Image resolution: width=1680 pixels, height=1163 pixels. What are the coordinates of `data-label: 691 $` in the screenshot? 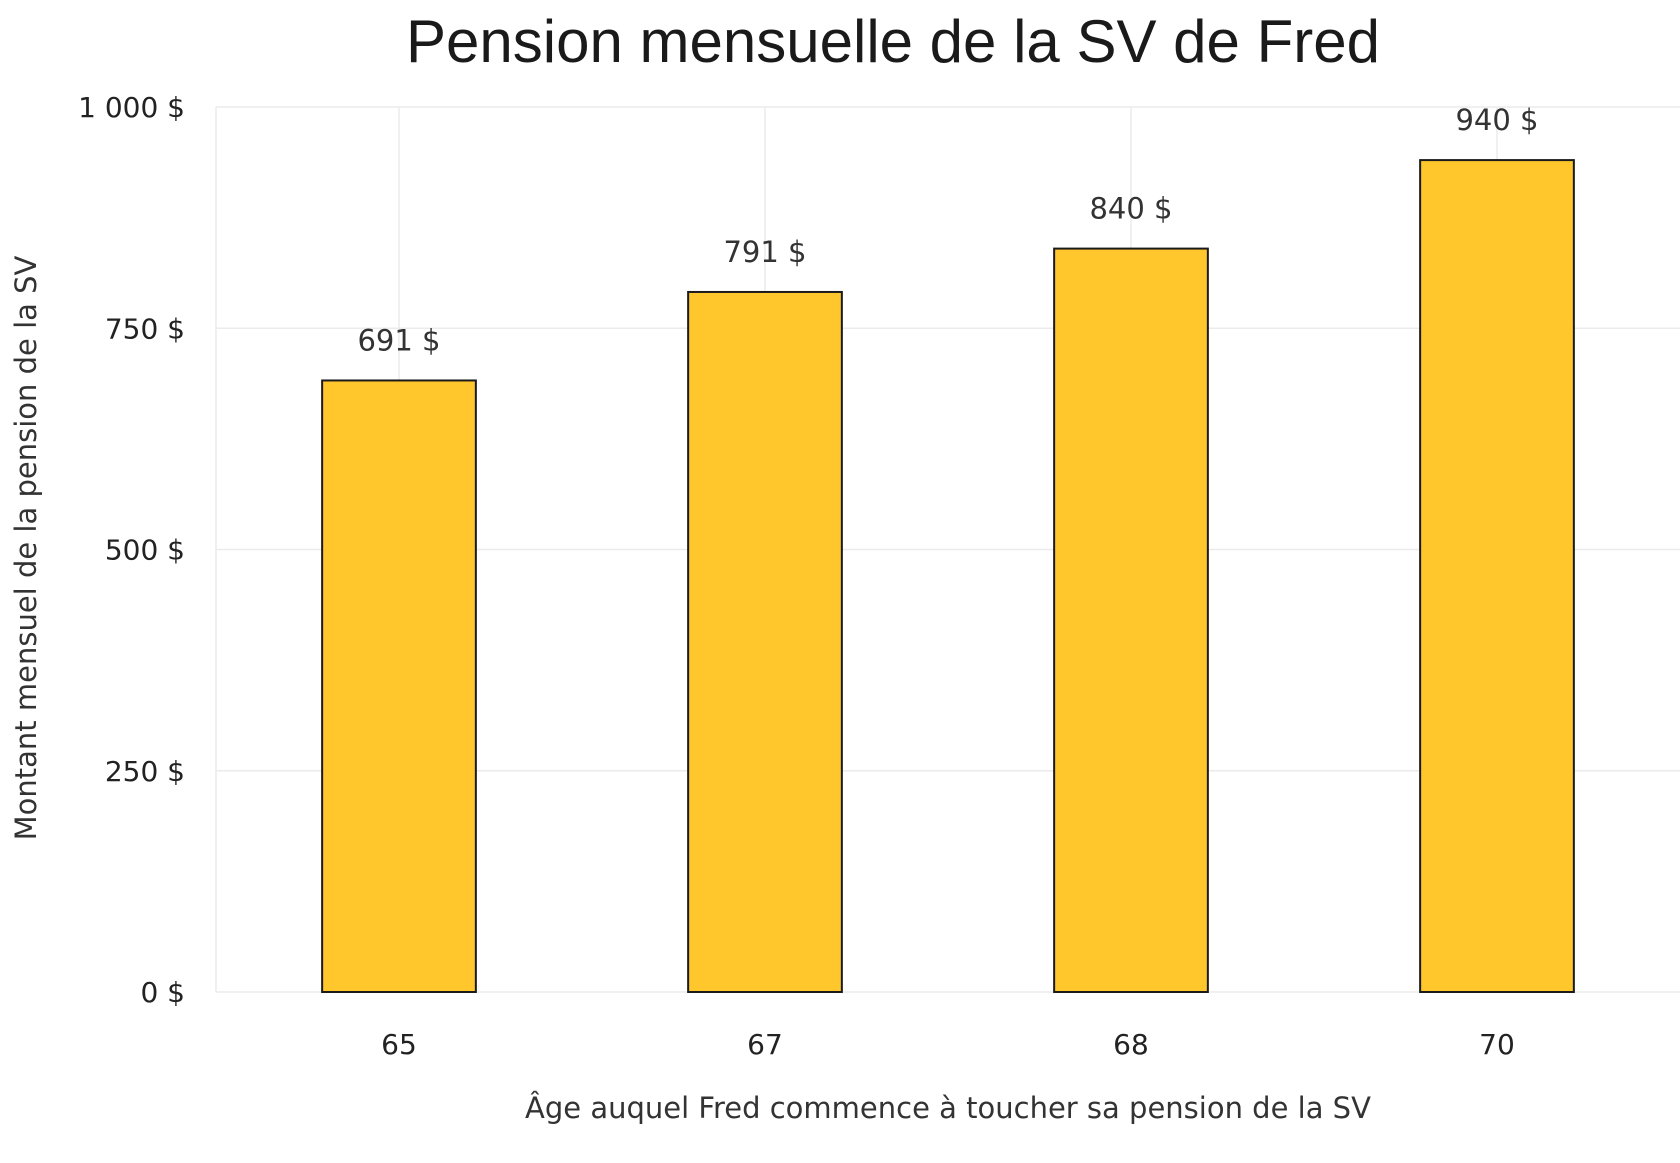 It's located at (398, 340).